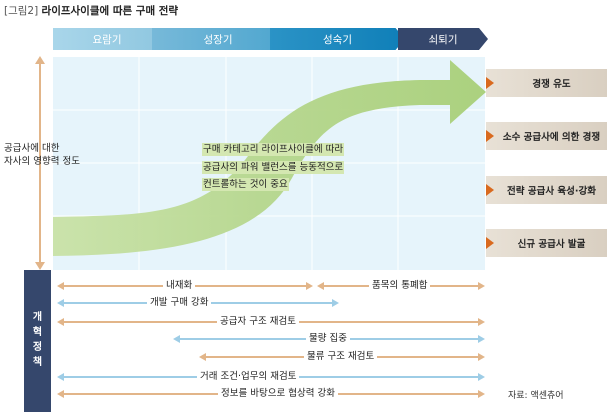  I want to click on phase-maturity: 성숙기, so click(337, 39).